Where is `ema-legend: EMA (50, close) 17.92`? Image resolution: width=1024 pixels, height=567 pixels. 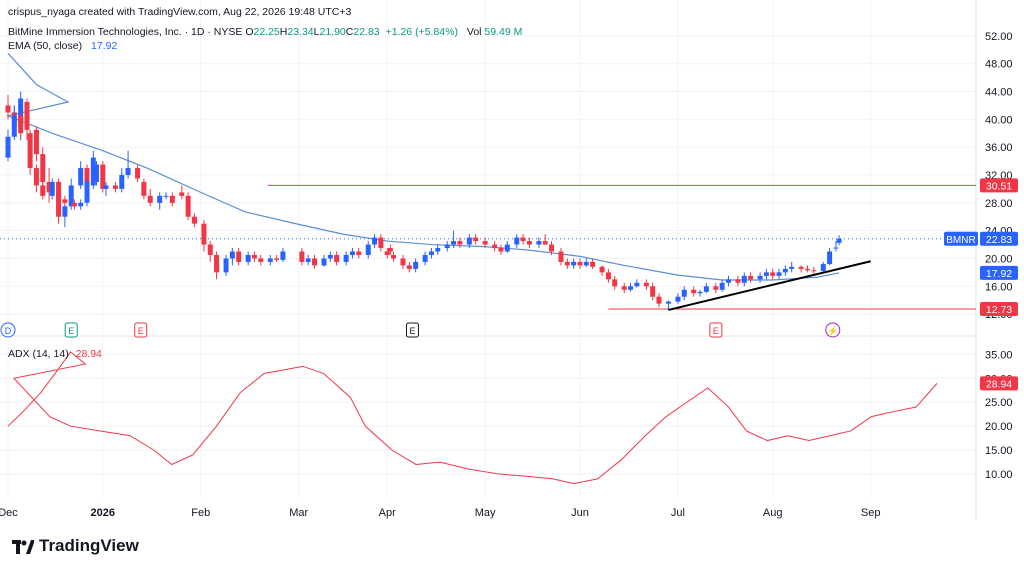
ema-legend: EMA (50, close) 17.92 is located at coordinates (62, 46).